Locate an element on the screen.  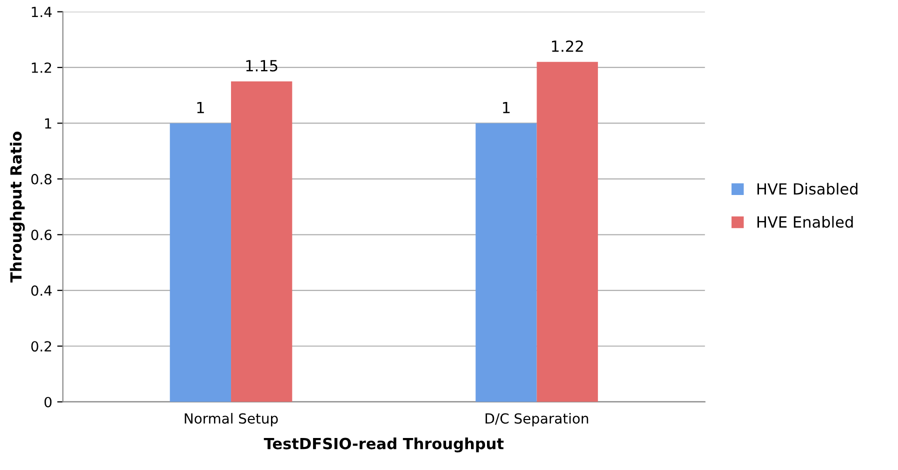
y-tick-label: 0 is located at coordinates (48, 402).